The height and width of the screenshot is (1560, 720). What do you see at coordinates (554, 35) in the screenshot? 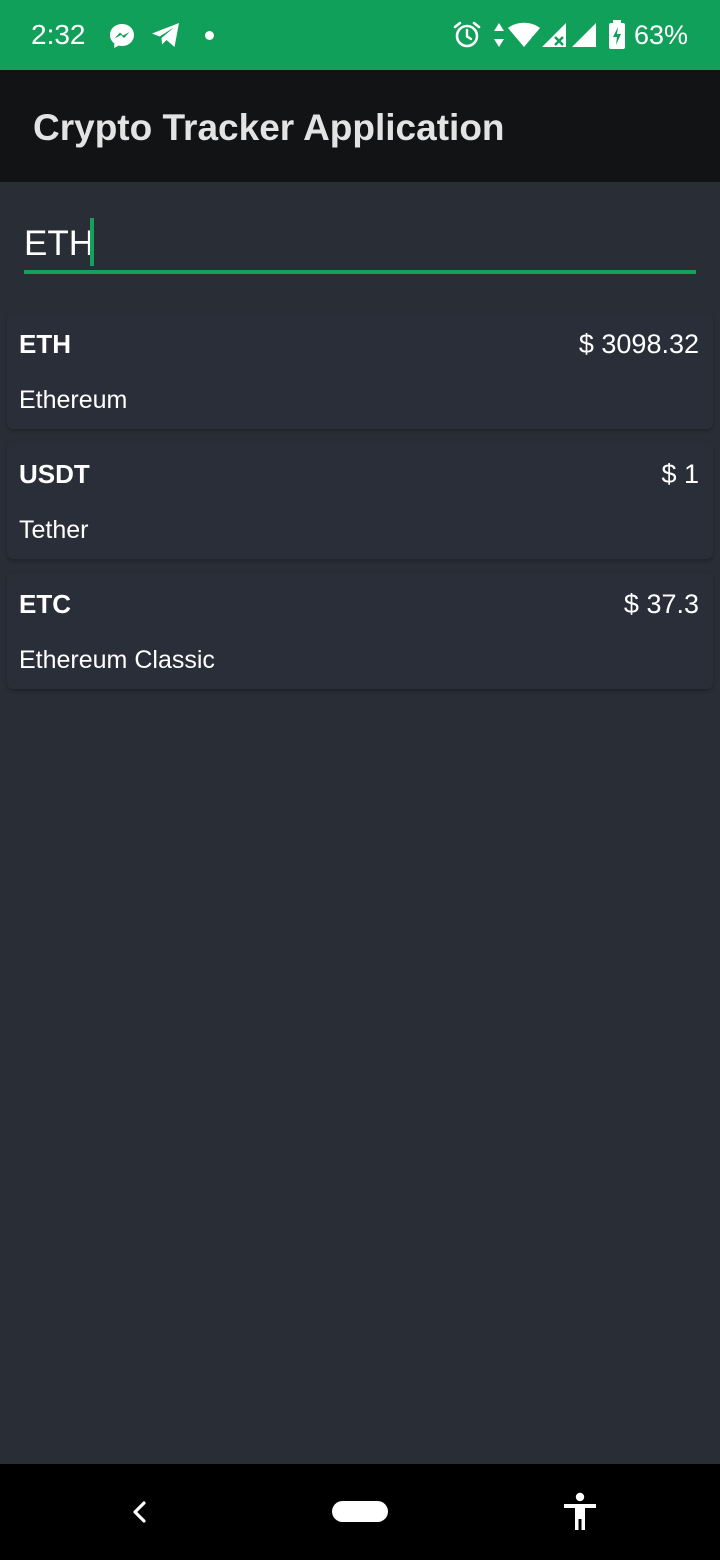
I see `signal-x-icon` at bounding box center [554, 35].